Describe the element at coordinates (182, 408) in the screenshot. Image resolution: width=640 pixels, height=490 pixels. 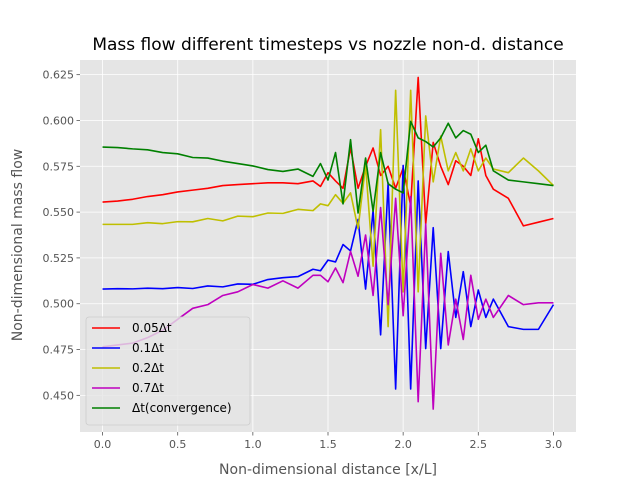
I see `legend-label: Δt(convergence)` at that location.